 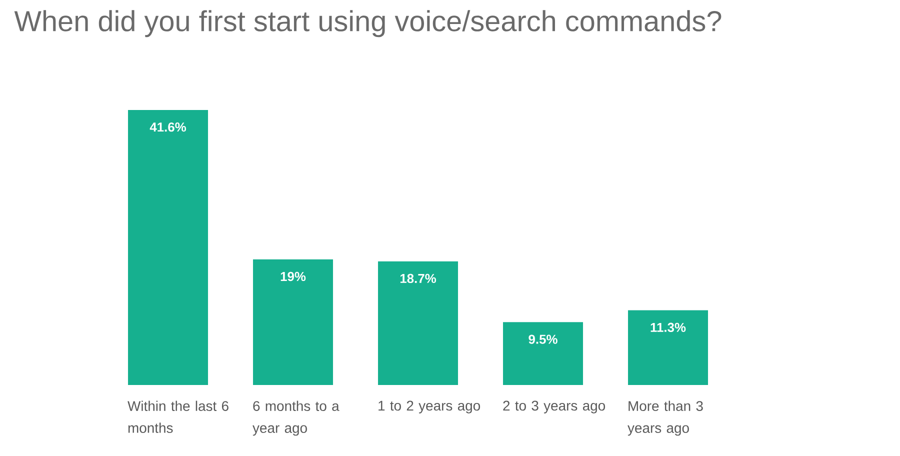 I want to click on x-tick-label: 6 months to a year ago, so click(x=296, y=418).